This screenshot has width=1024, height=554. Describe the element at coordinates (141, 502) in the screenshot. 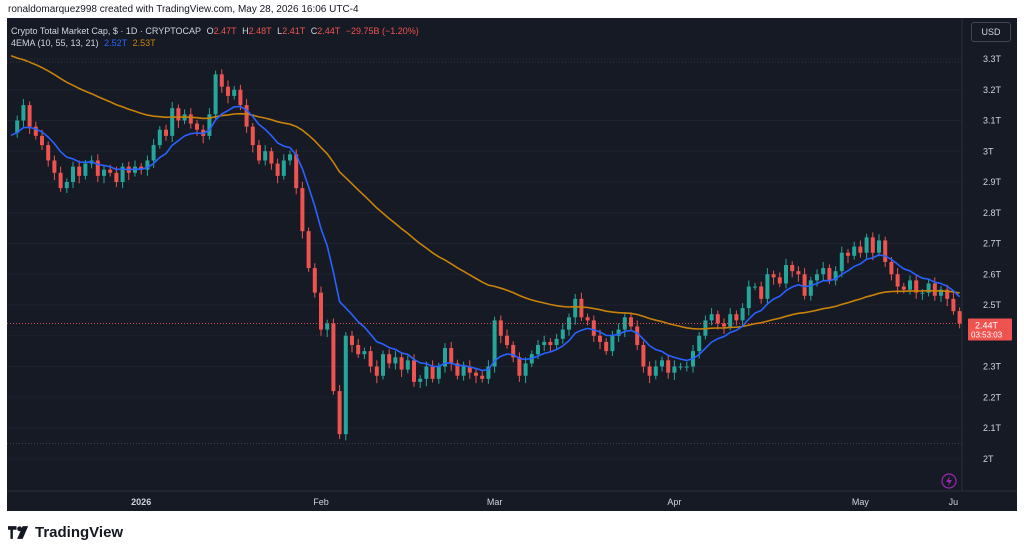

I see `x-tick-label: 2026` at that location.